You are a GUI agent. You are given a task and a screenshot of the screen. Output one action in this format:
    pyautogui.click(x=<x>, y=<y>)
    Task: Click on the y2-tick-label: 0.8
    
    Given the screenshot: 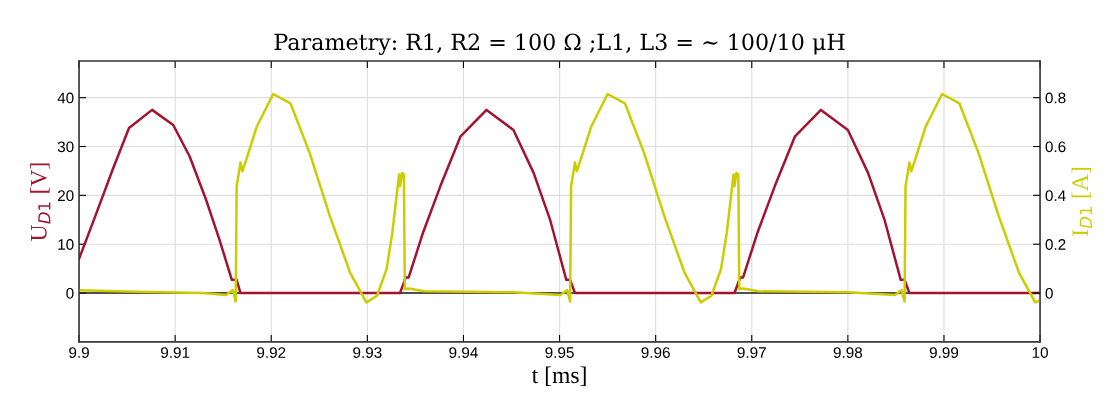 What is the action you would take?
    pyautogui.click(x=1055, y=98)
    